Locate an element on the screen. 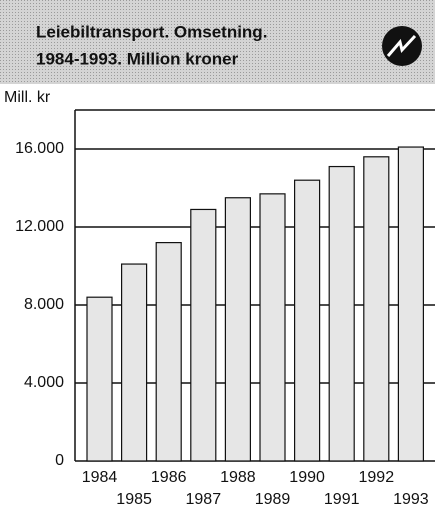 This screenshot has height=513, width=435. x-tick-label: 1989 is located at coordinates (273, 499).